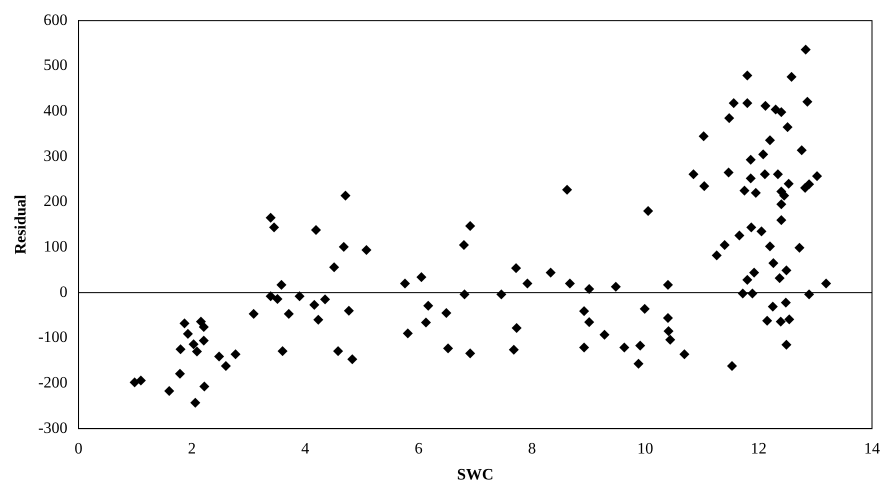 Image resolution: width=891 pixels, height=497 pixels. I want to click on x-tick-label: 0, so click(78, 449).